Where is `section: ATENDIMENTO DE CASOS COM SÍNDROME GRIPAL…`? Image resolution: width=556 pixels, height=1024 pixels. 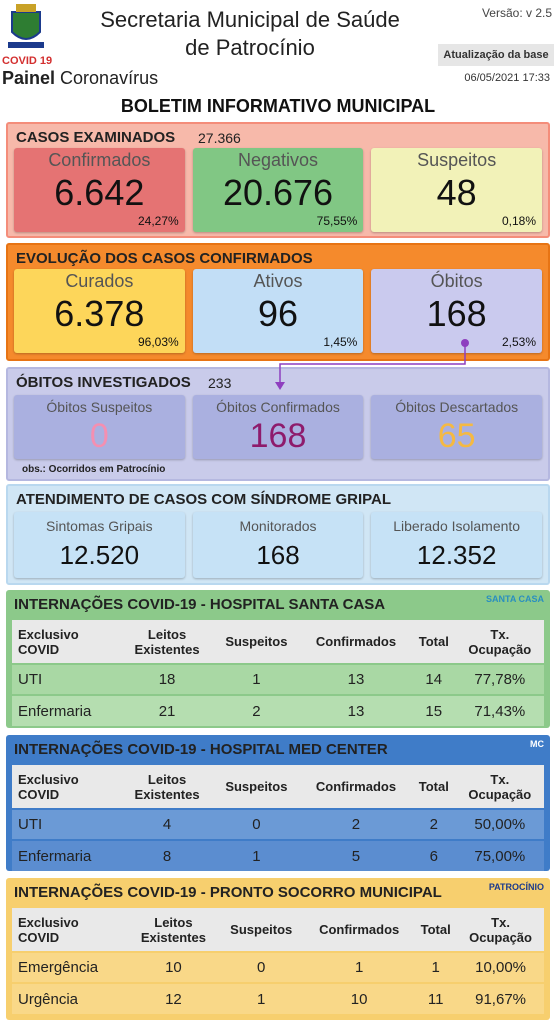 section: ATENDIMENTO DE CASOS COM SÍNDROME GRIPAL… is located at coordinates (278, 534).